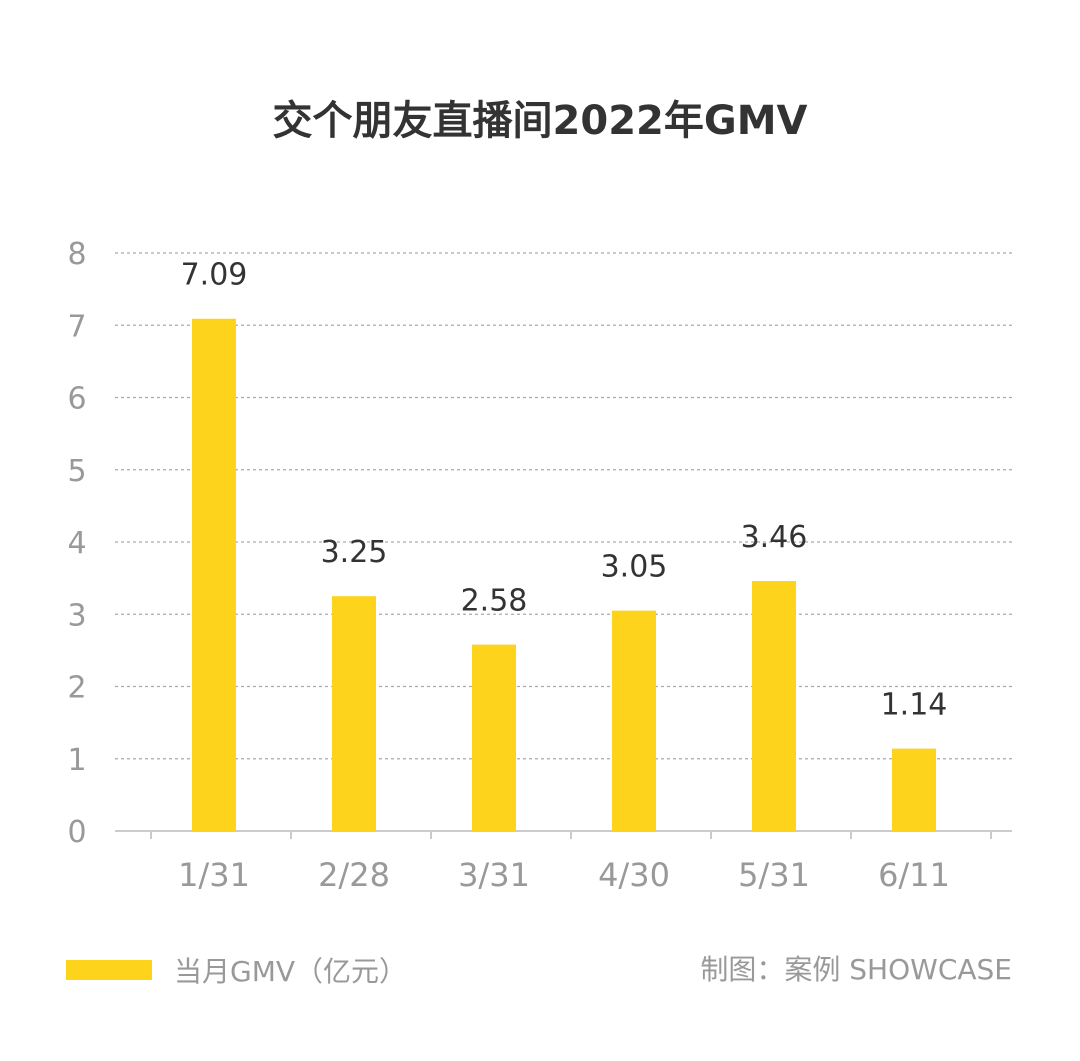 This screenshot has height=1061, width=1080. What do you see at coordinates (76, 254) in the screenshot?
I see `y-tick-label: 8` at bounding box center [76, 254].